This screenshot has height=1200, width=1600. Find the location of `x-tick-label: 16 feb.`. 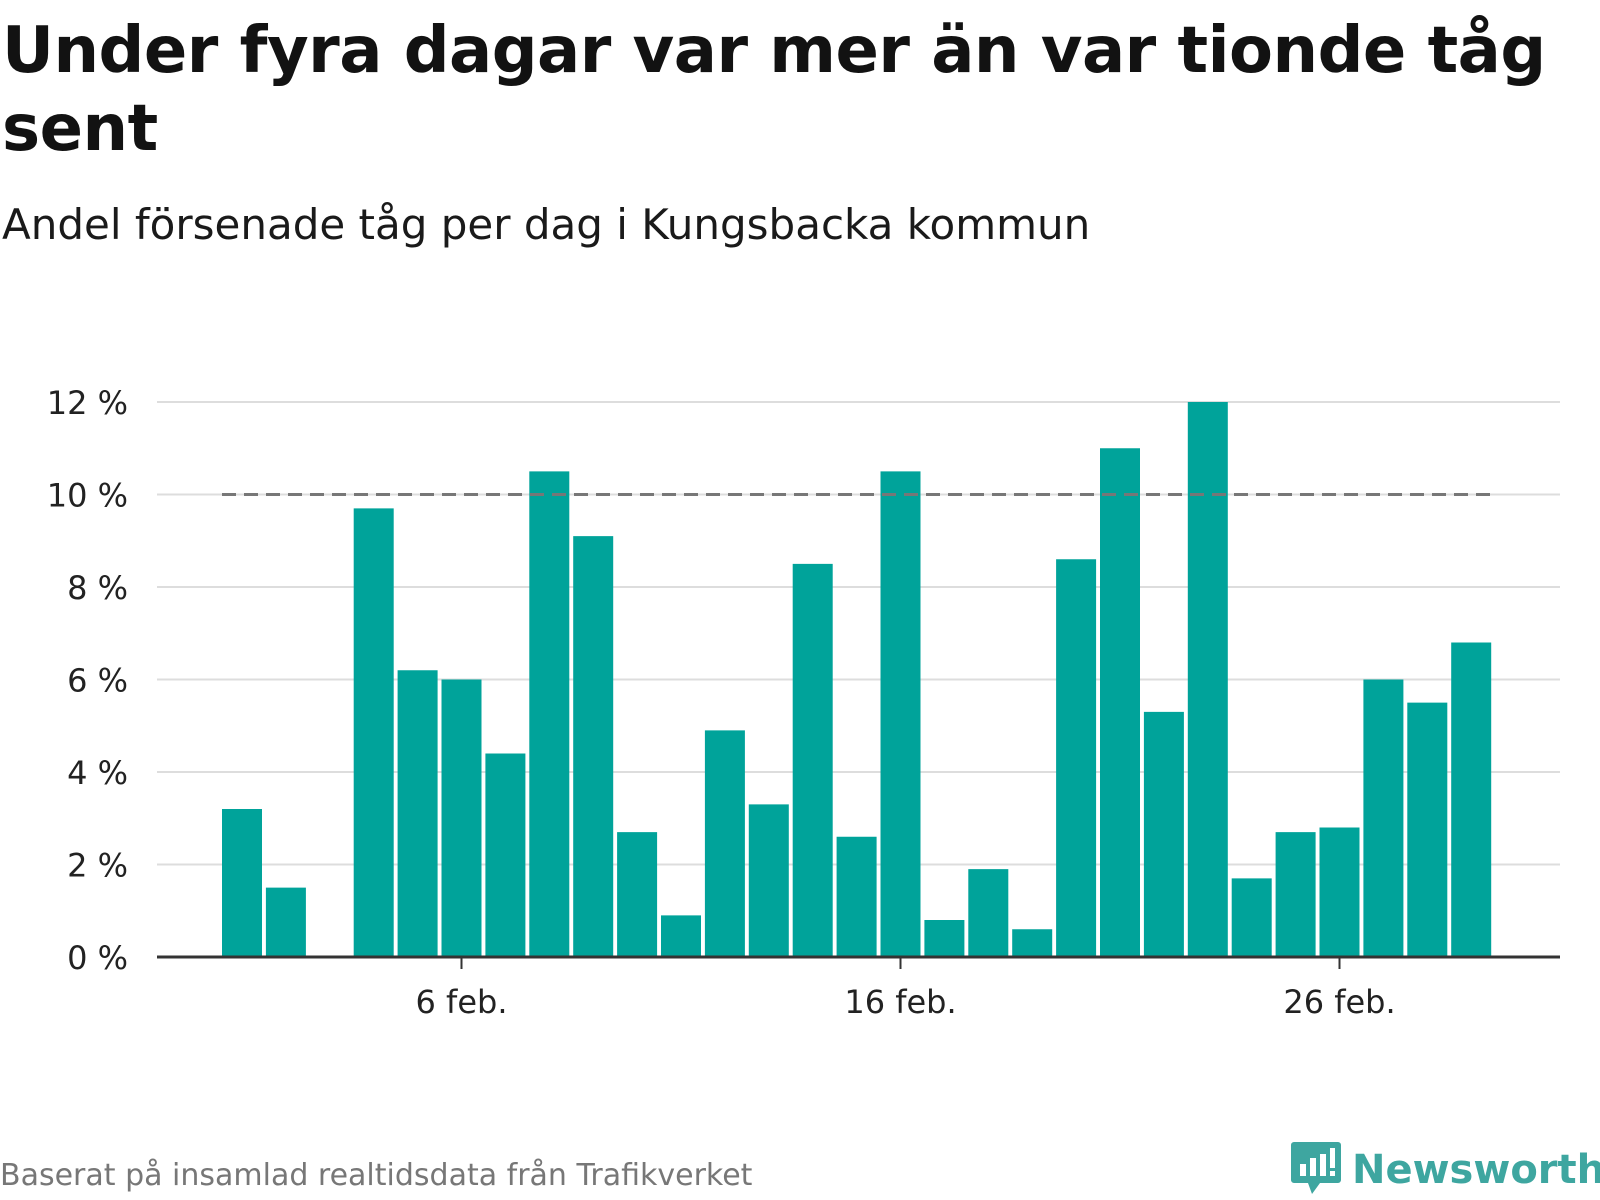

x-tick-label: 16 feb. is located at coordinates (900, 1001).